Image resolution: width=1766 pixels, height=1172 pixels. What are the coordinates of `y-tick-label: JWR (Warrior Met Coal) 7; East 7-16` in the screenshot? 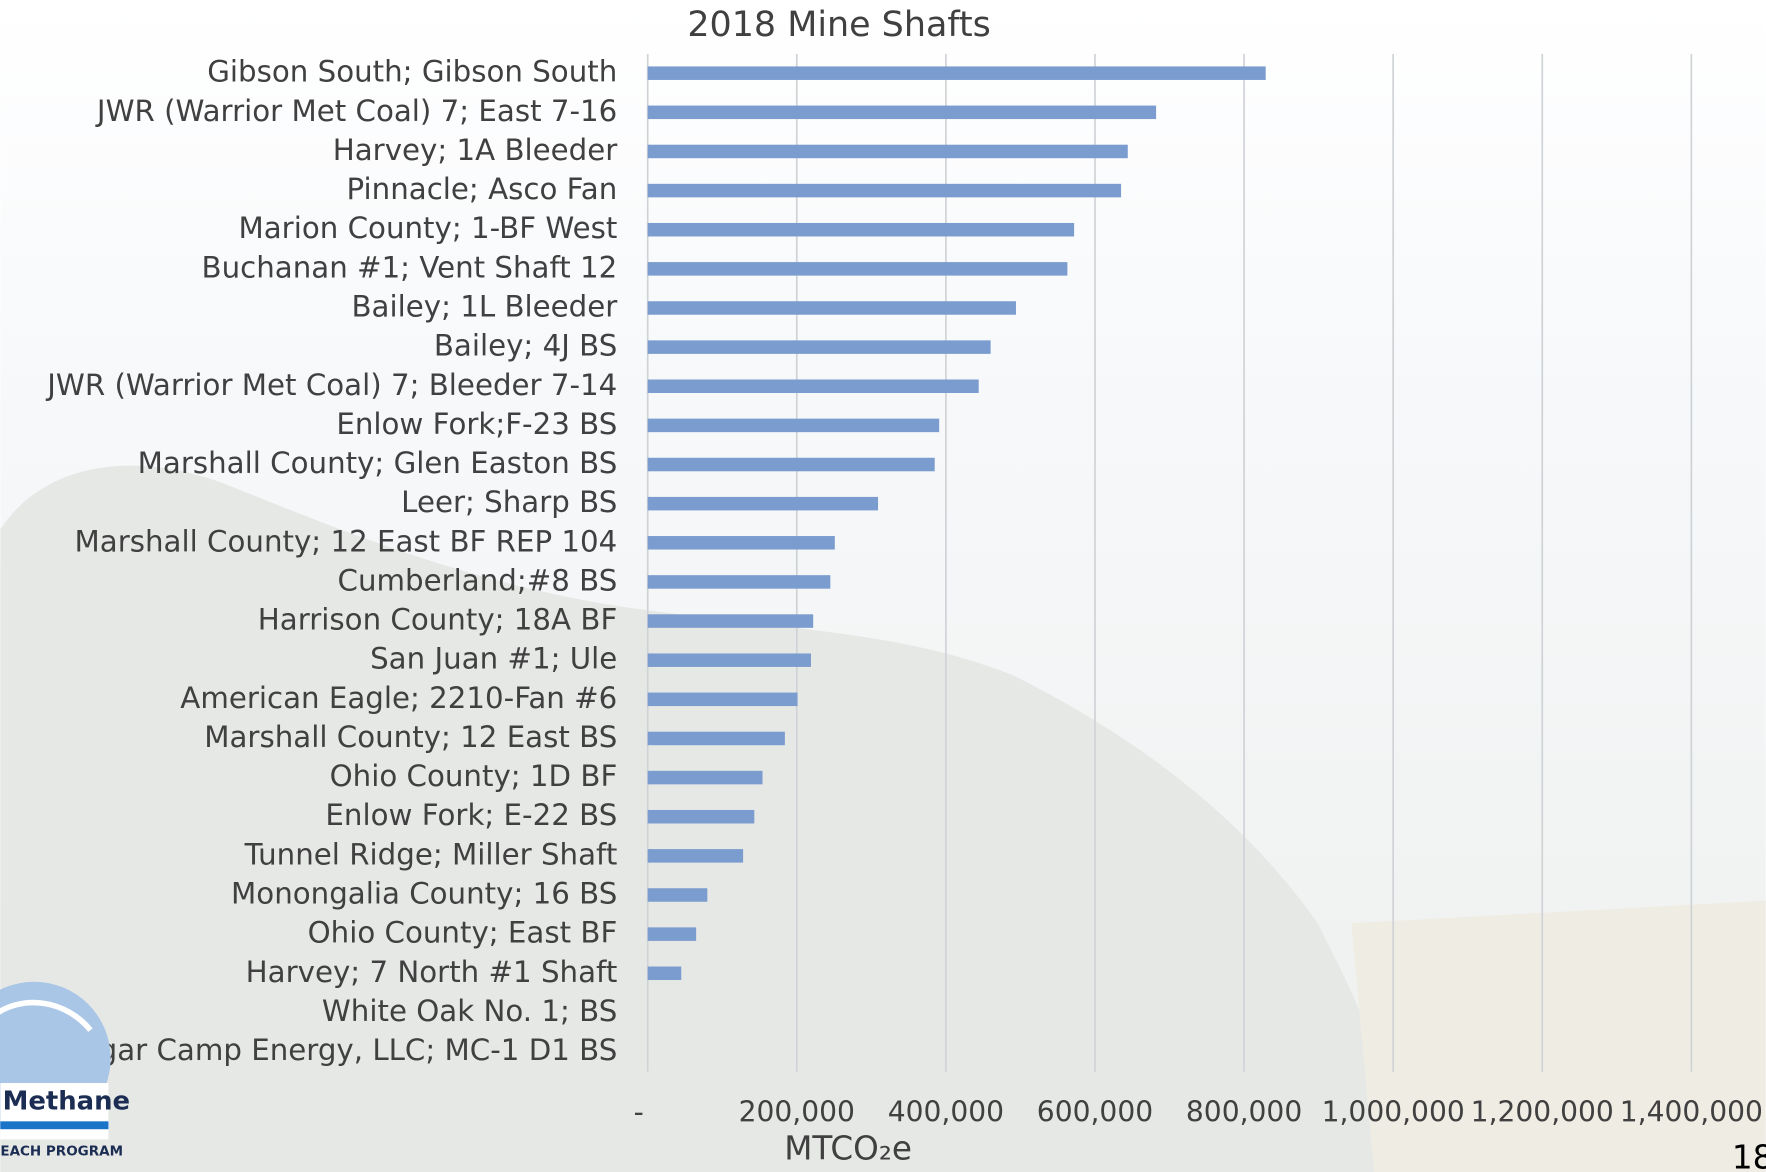 It's located at (356, 111).